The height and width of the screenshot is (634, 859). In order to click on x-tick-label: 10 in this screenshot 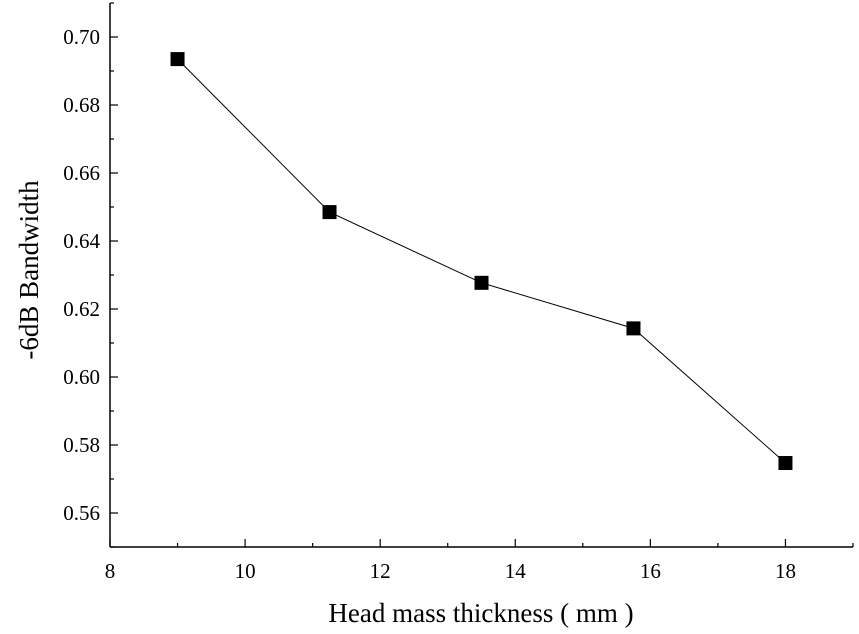, I will do `click(245, 571)`.